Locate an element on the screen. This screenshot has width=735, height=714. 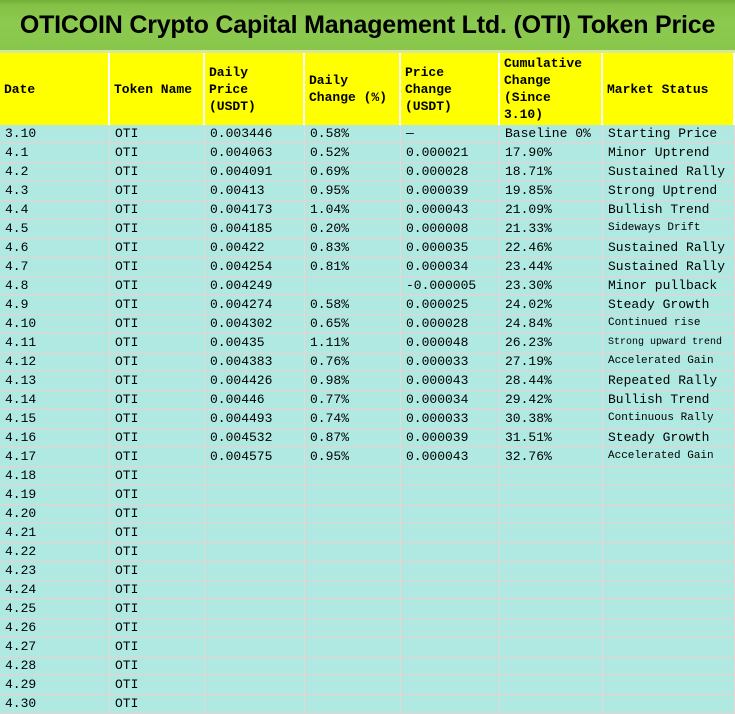
cell-price-change: 0.000035 is located at coordinates (450, 248).